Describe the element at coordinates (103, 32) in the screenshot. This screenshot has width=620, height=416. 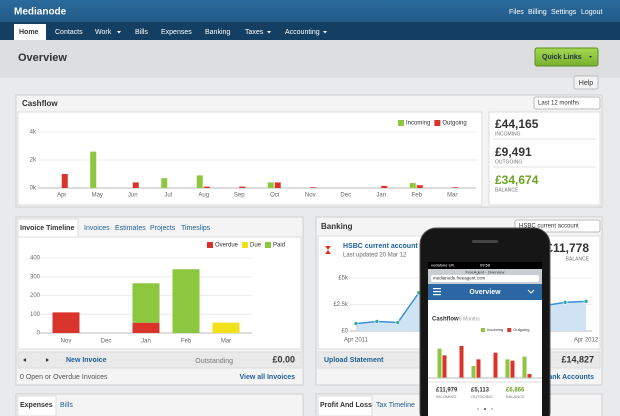
I see `nav-item: Work` at that location.